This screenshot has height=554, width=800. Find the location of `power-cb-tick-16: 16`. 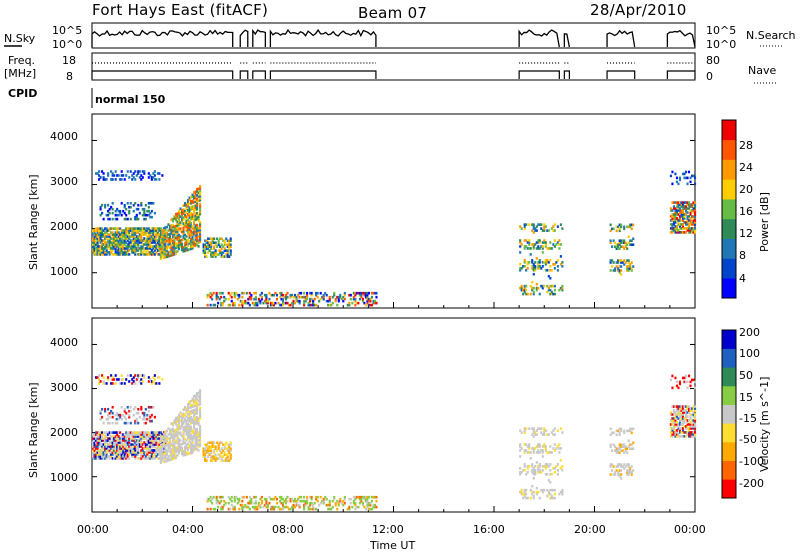

power-cb-tick-16: 16 is located at coordinates (746, 211).